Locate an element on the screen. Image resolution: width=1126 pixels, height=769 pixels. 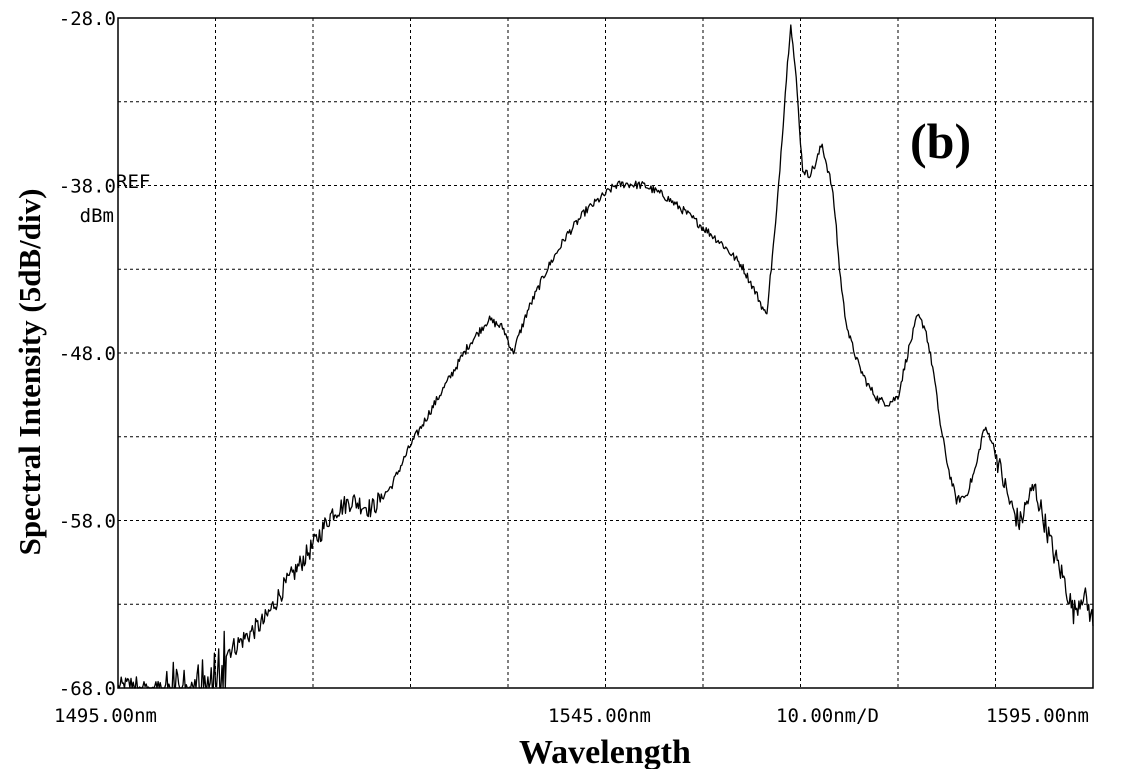
y-tick-label: -28.0 is located at coordinates (87, 19).